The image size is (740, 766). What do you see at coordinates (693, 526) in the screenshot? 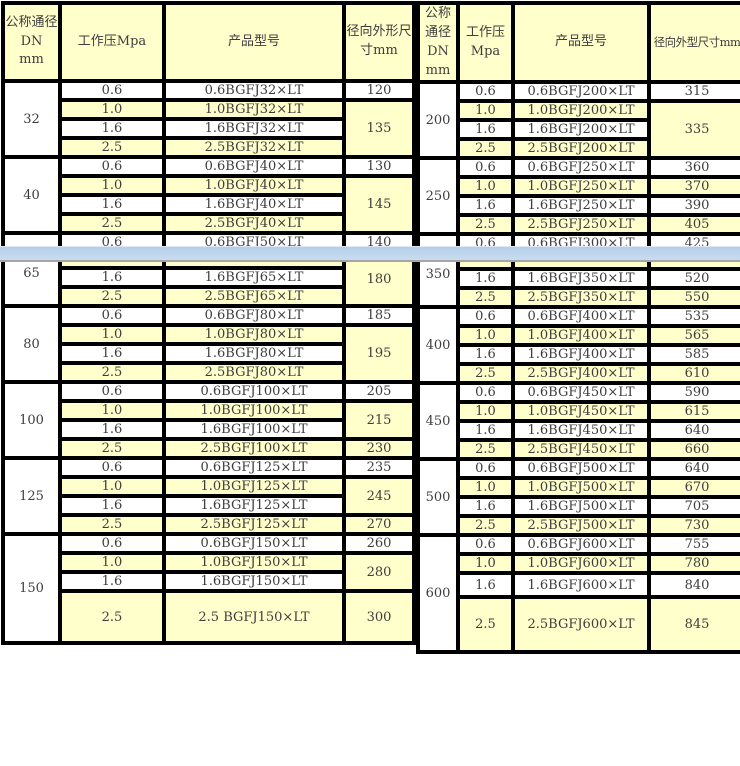
I see `dim-cell: 730` at bounding box center [693, 526].